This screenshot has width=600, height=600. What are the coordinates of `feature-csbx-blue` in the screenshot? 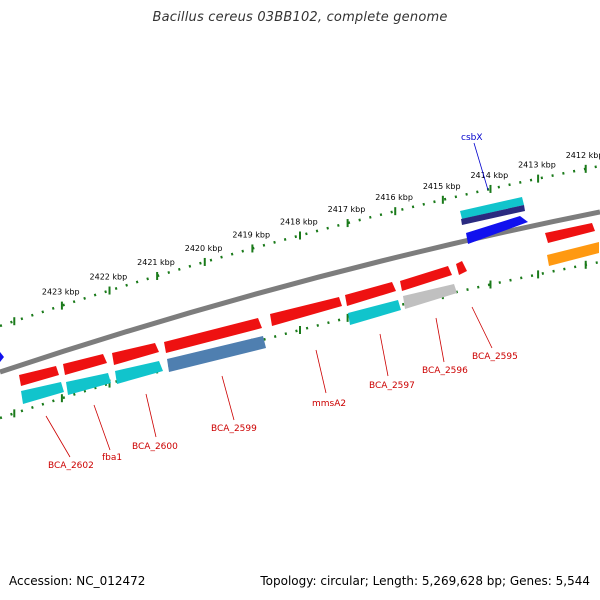 It's located at (497, 230).